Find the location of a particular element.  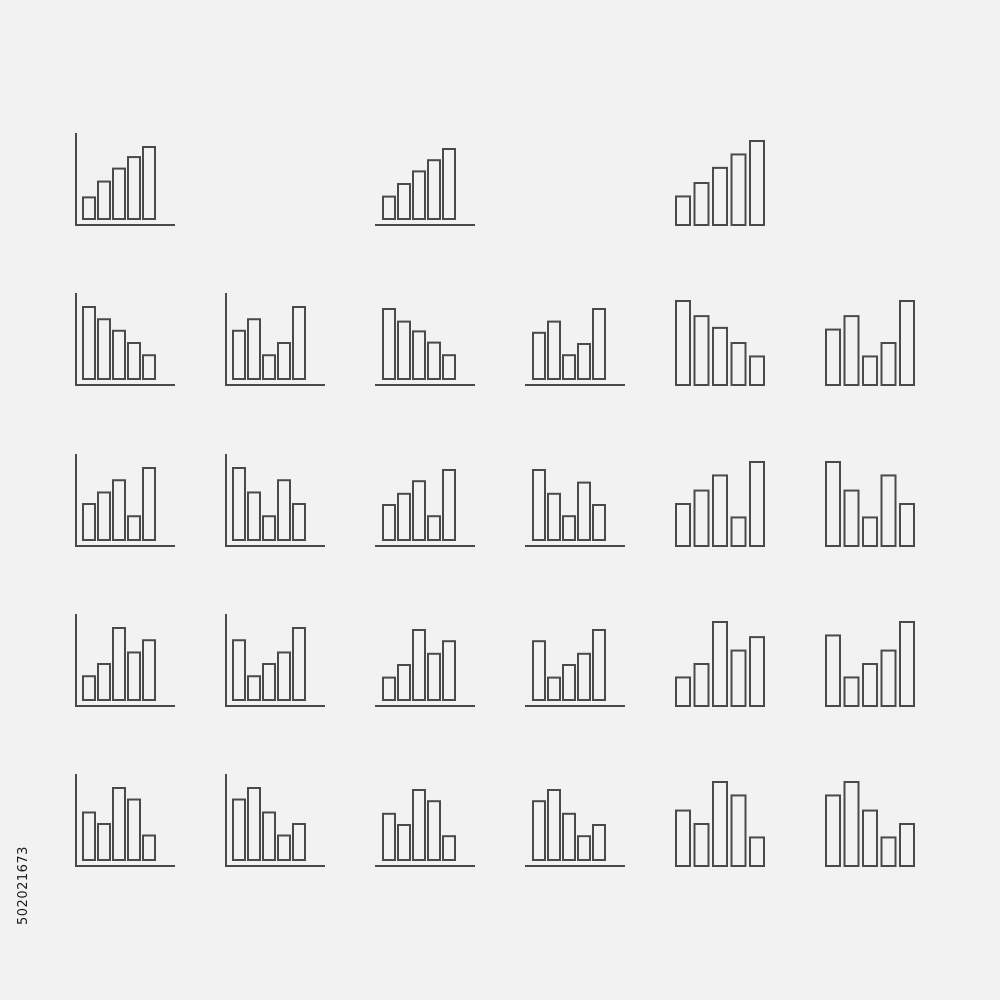

stock-id-label: 502021673 is located at coordinates (23, 885).